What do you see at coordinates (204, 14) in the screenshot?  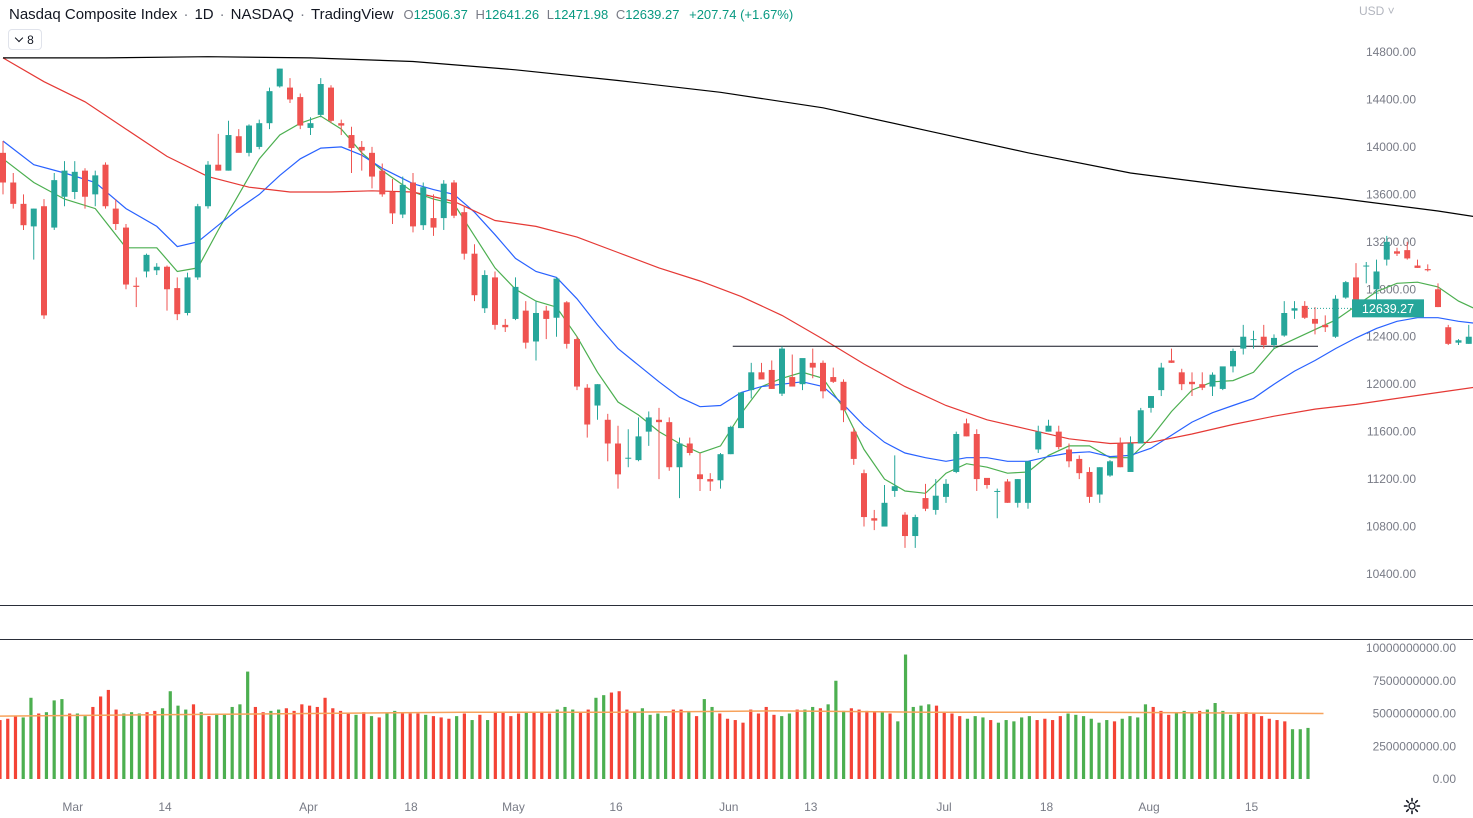 I see `interval-label: 1D` at bounding box center [204, 14].